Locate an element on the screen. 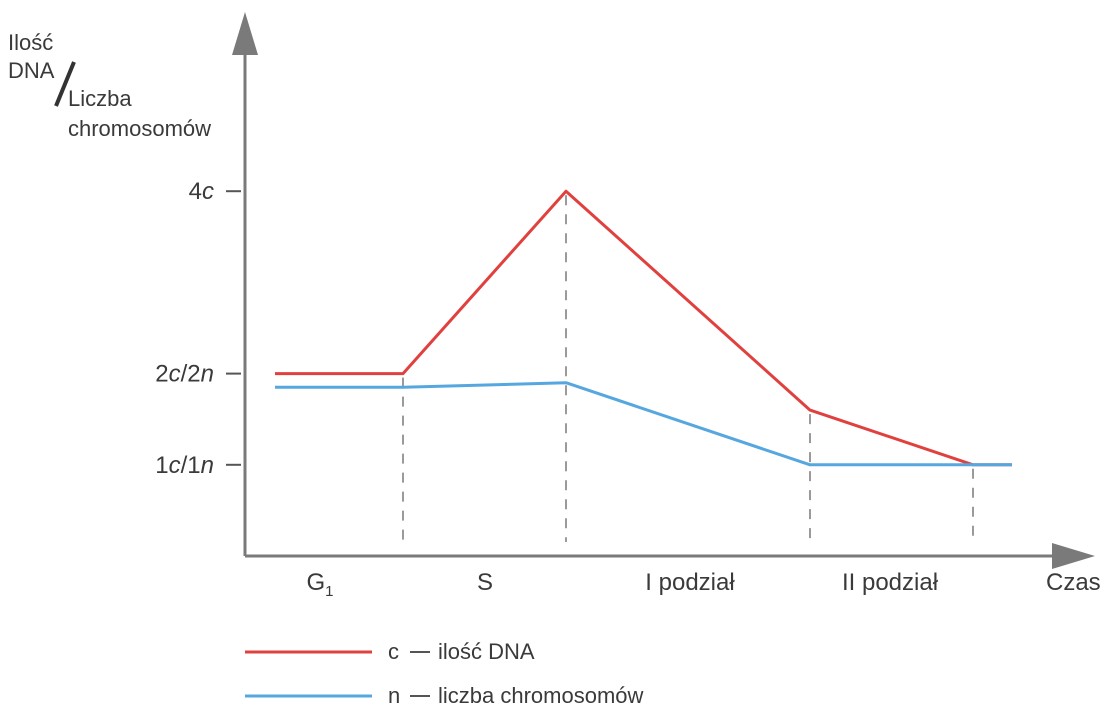  y-axis-label-slash is located at coordinates (65, 84).